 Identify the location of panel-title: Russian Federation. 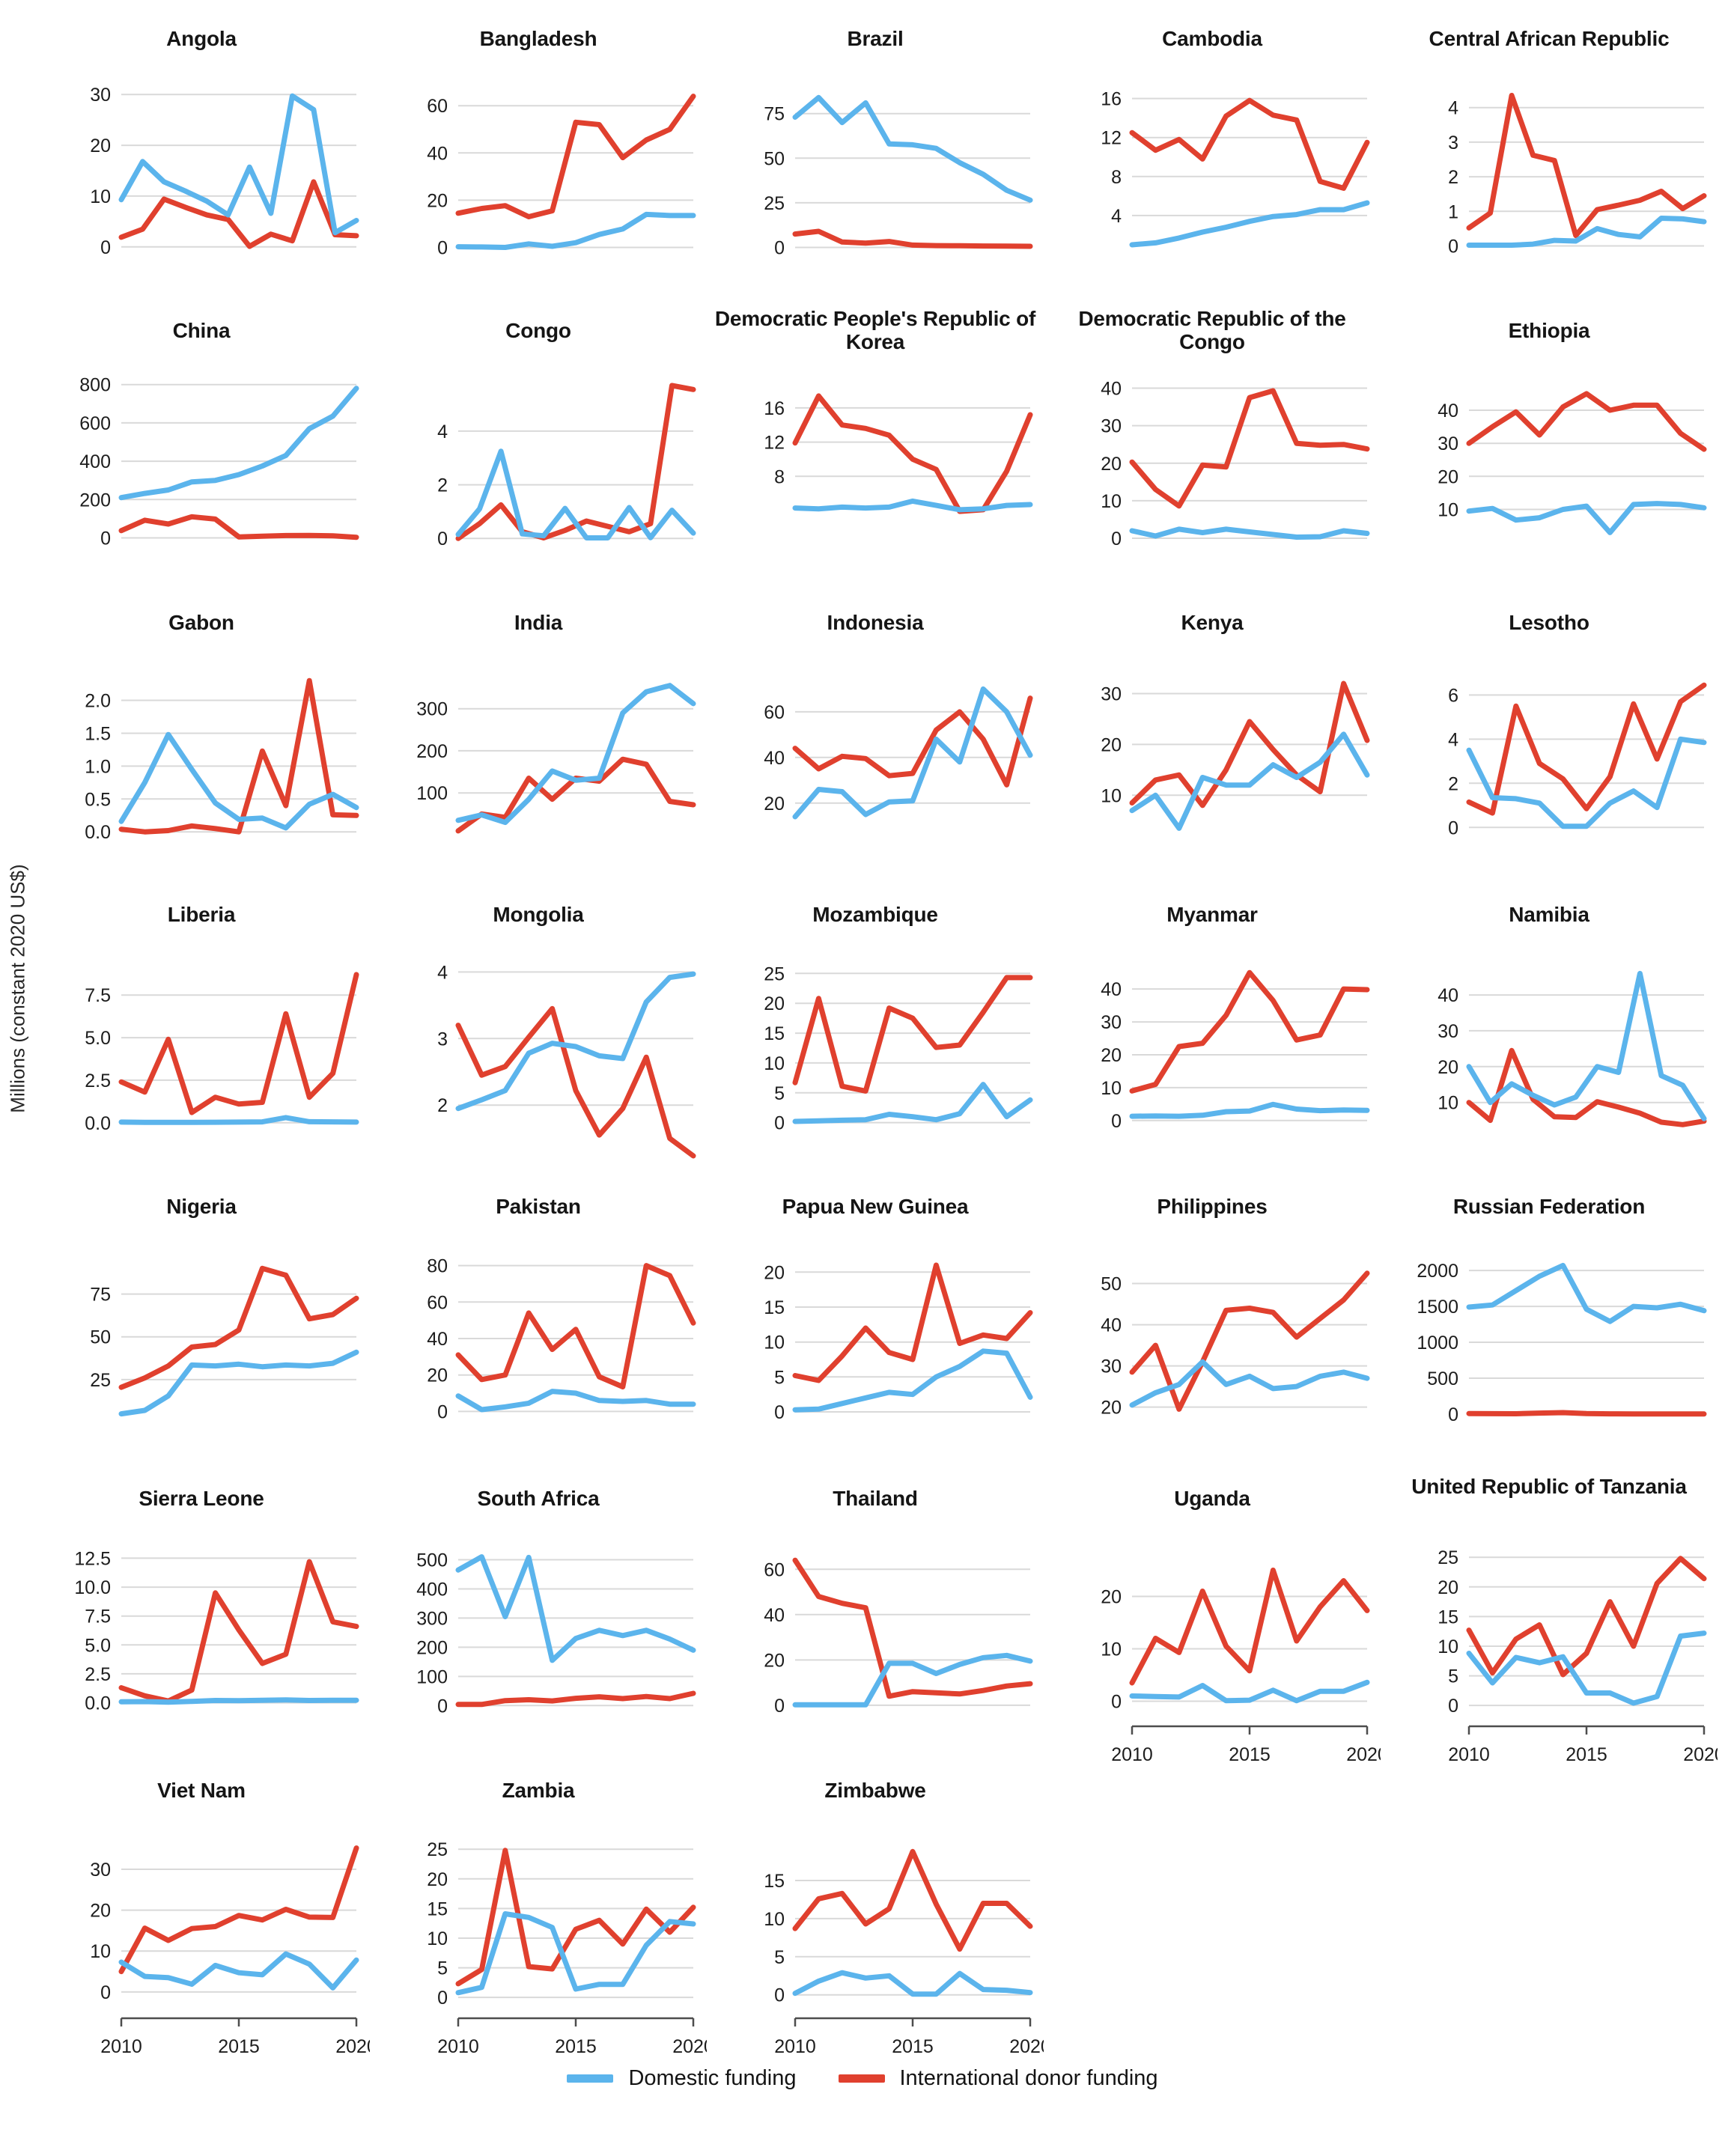
(1549, 1206).